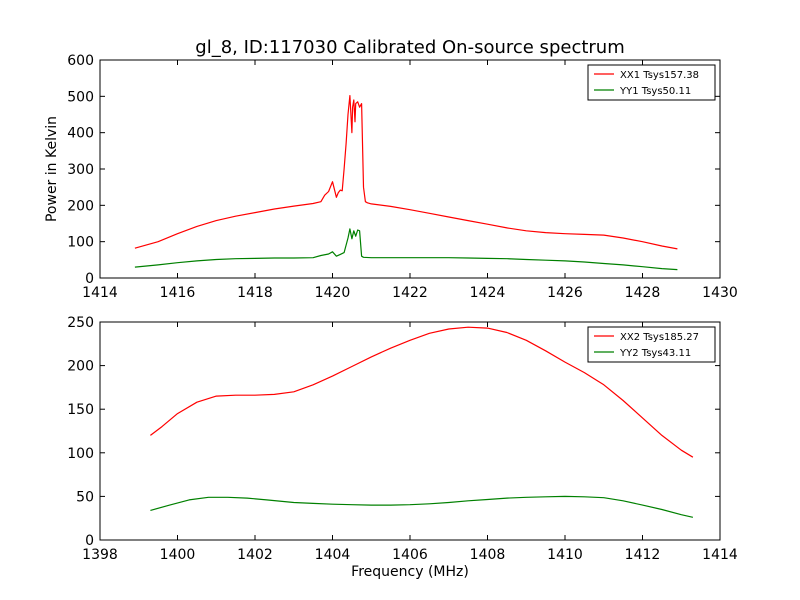  Describe the element at coordinates (80, 454) in the screenshot. I see `bottom-ytick-label-2: 100` at that location.